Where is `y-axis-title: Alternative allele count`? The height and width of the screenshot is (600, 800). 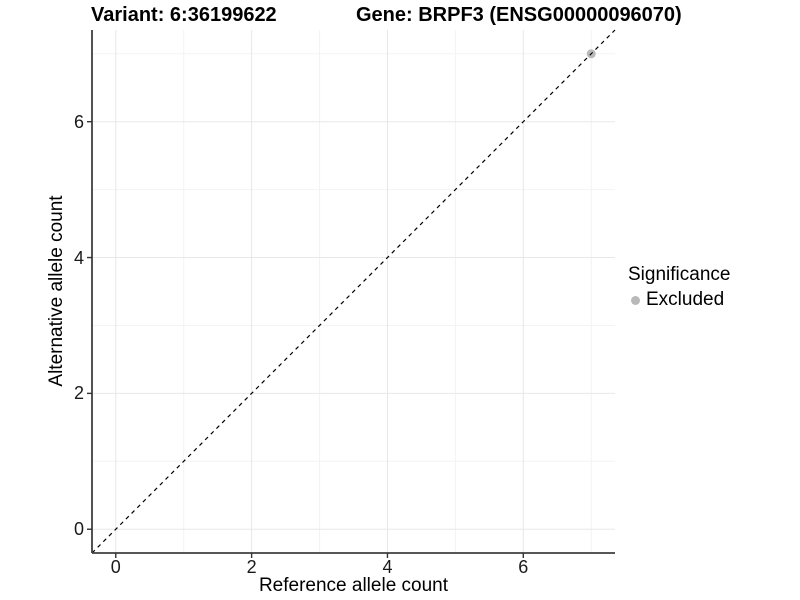
y-axis-title: Alternative allele count is located at coordinates (56, 291).